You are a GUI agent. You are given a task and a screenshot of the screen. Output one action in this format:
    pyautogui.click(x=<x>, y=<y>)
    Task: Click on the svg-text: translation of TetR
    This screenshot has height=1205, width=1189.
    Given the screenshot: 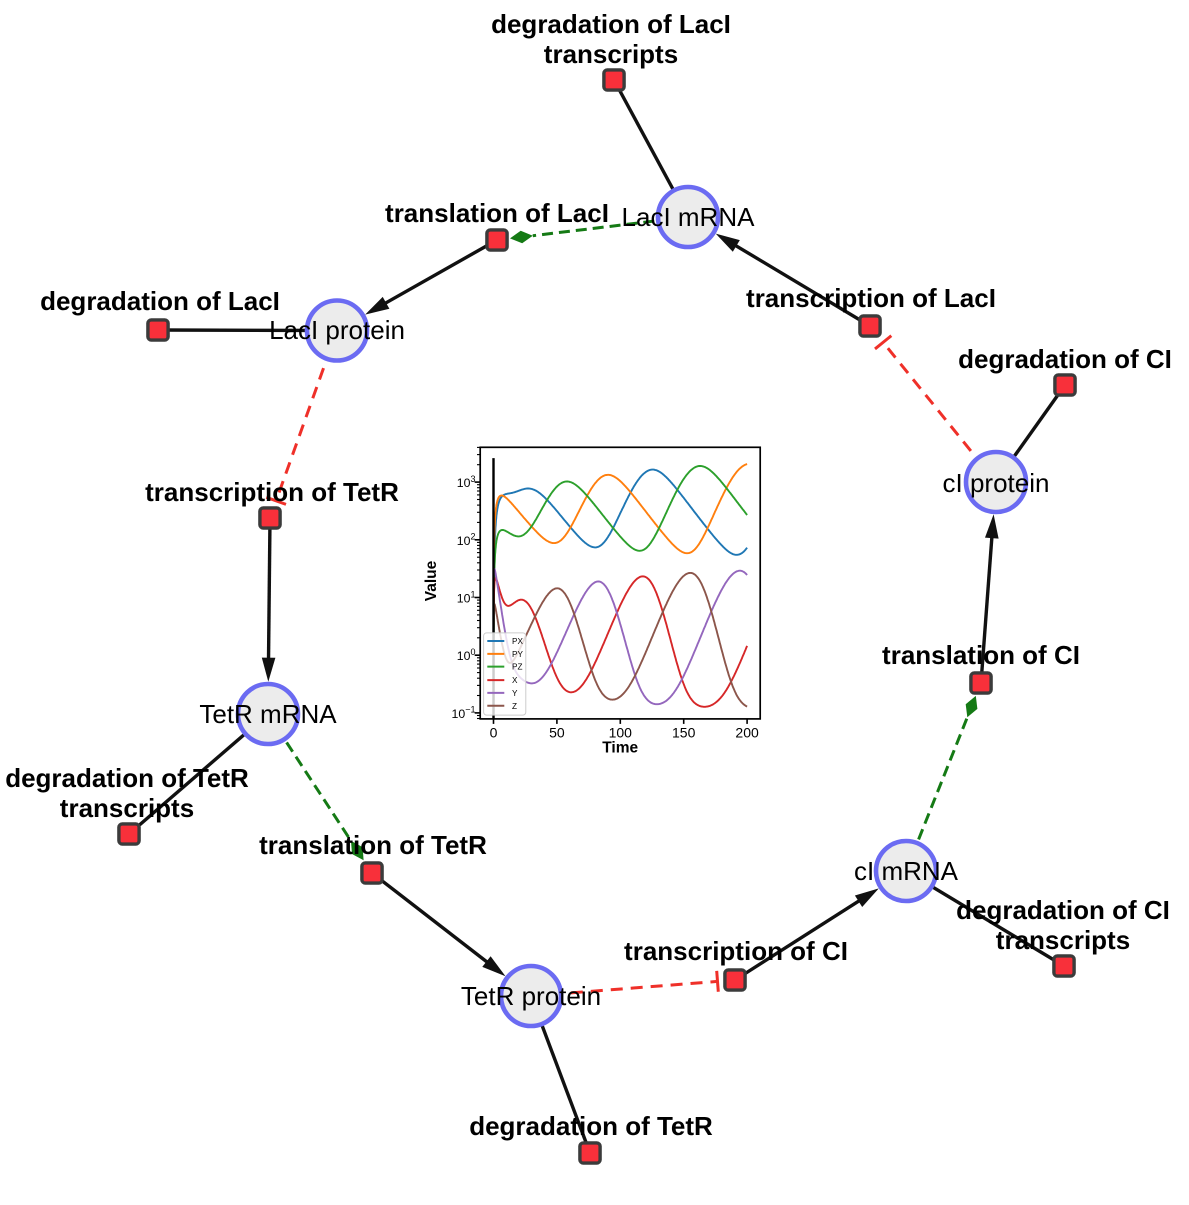 What is the action you would take?
    pyautogui.click(x=373, y=845)
    